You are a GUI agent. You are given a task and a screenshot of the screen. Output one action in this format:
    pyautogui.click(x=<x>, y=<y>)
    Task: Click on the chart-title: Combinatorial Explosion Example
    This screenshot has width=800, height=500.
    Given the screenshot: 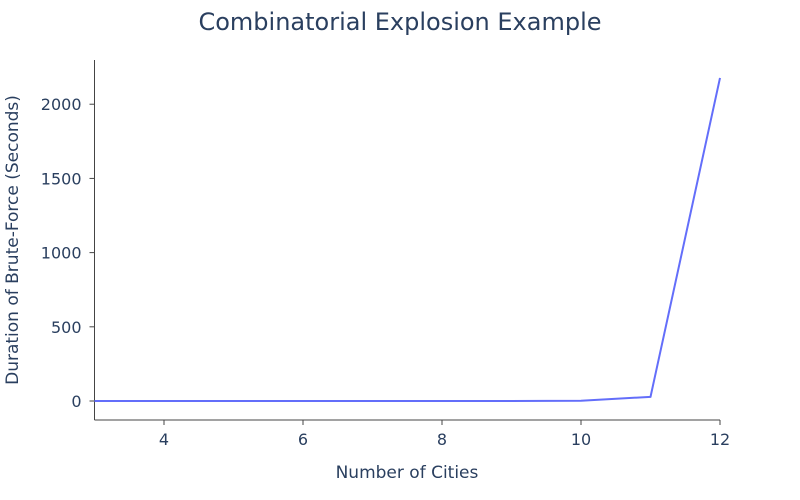 What is the action you would take?
    pyautogui.click(x=399, y=22)
    